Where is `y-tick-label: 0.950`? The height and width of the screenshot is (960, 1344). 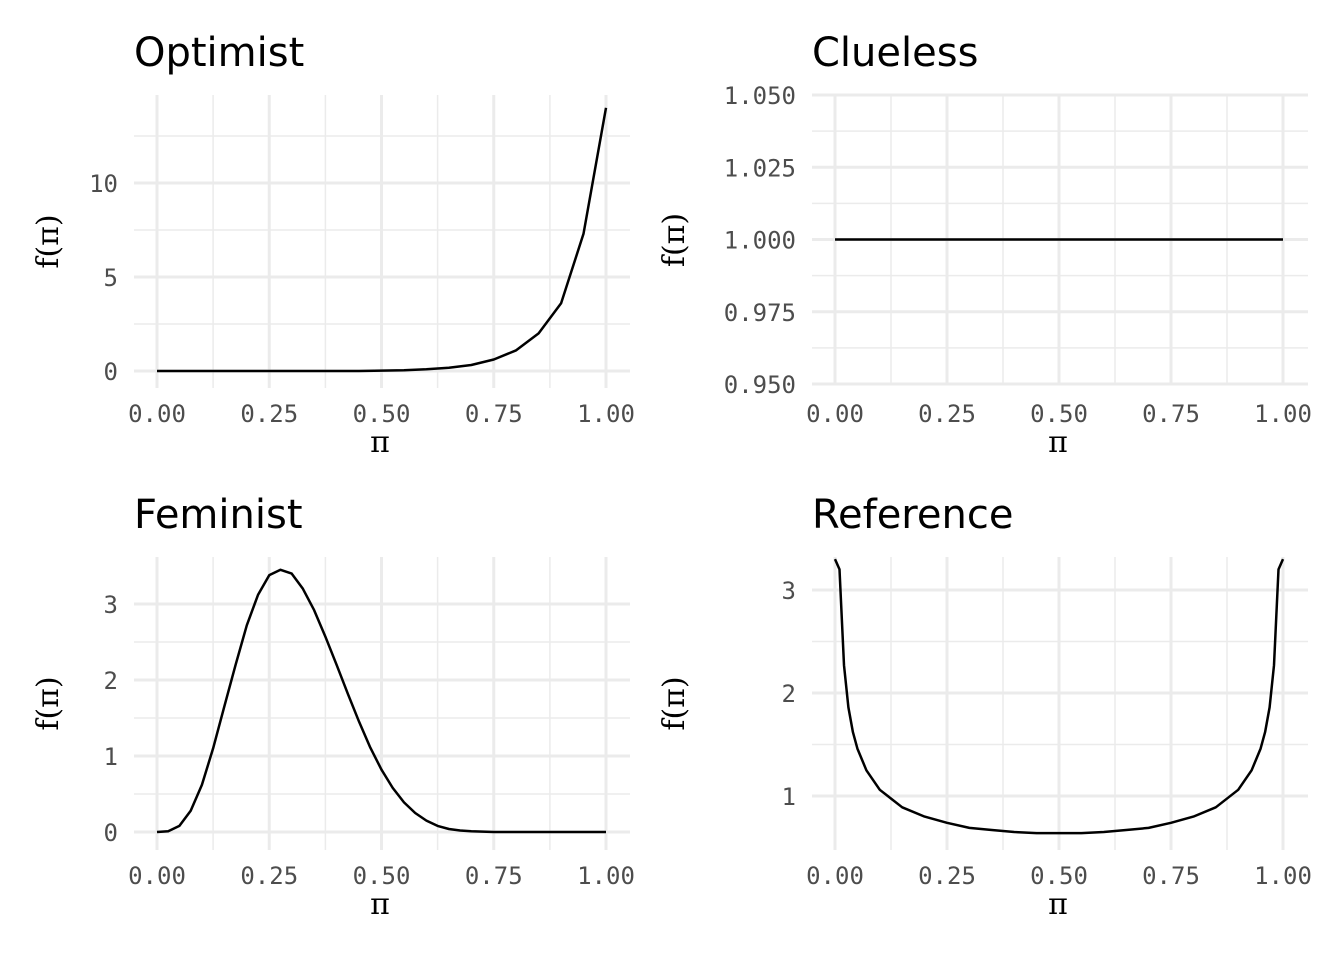 y-tick-label: 0.950 is located at coordinates (760, 385).